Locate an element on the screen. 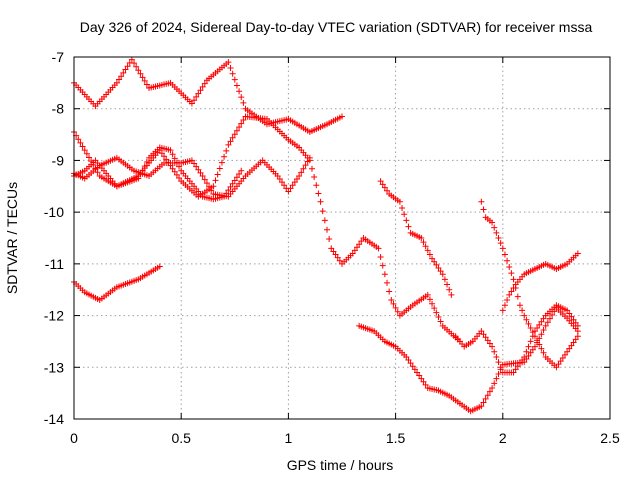 The width and height of the screenshot is (640, 480). series-s10 is located at coordinates (540, 282).